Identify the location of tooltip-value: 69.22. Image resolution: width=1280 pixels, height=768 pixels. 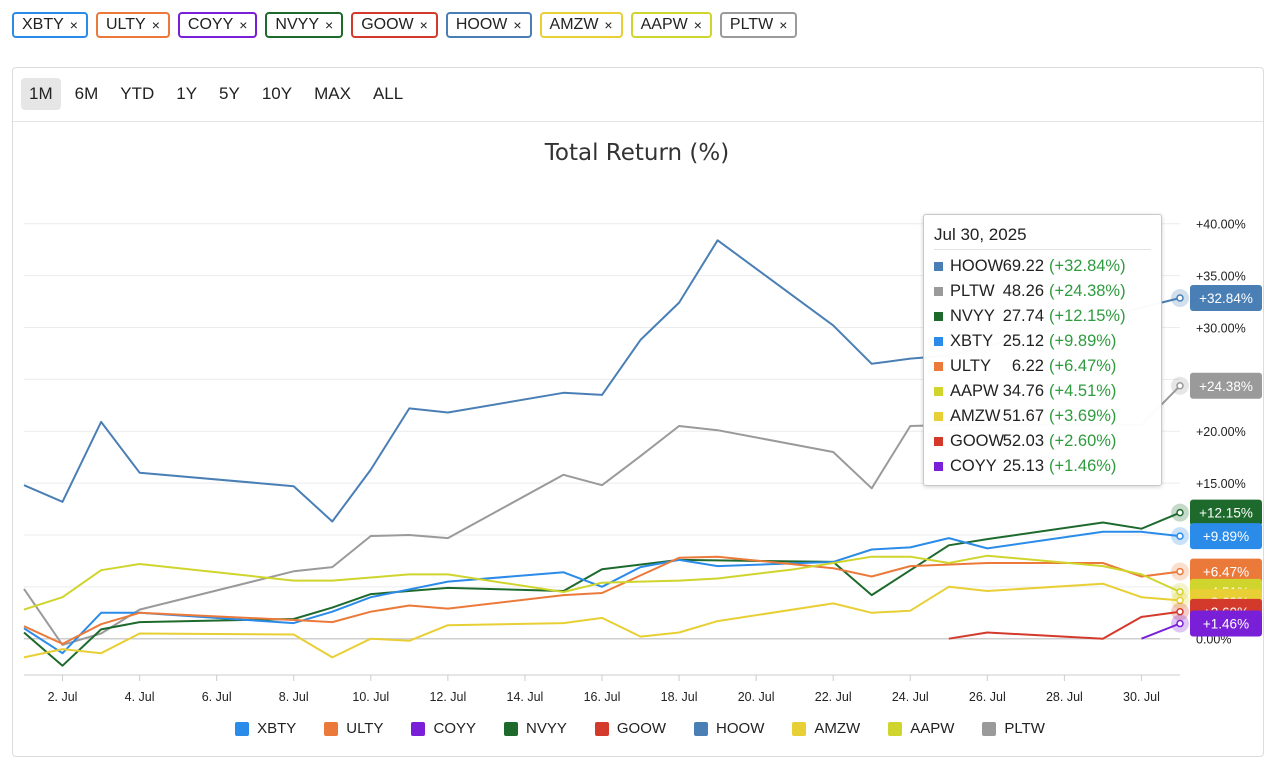
(1023, 266).